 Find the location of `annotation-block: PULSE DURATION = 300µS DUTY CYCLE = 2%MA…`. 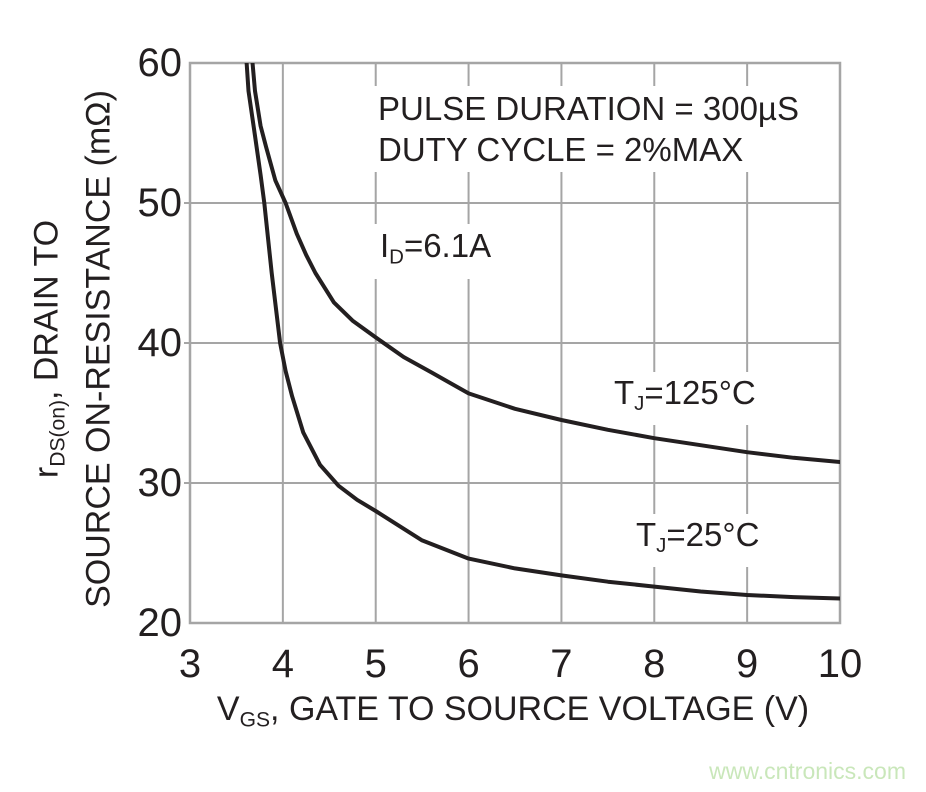

annotation-block: PULSE DURATION = 300µS DUTY CYCLE = 2%MA… is located at coordinates (588, 129).